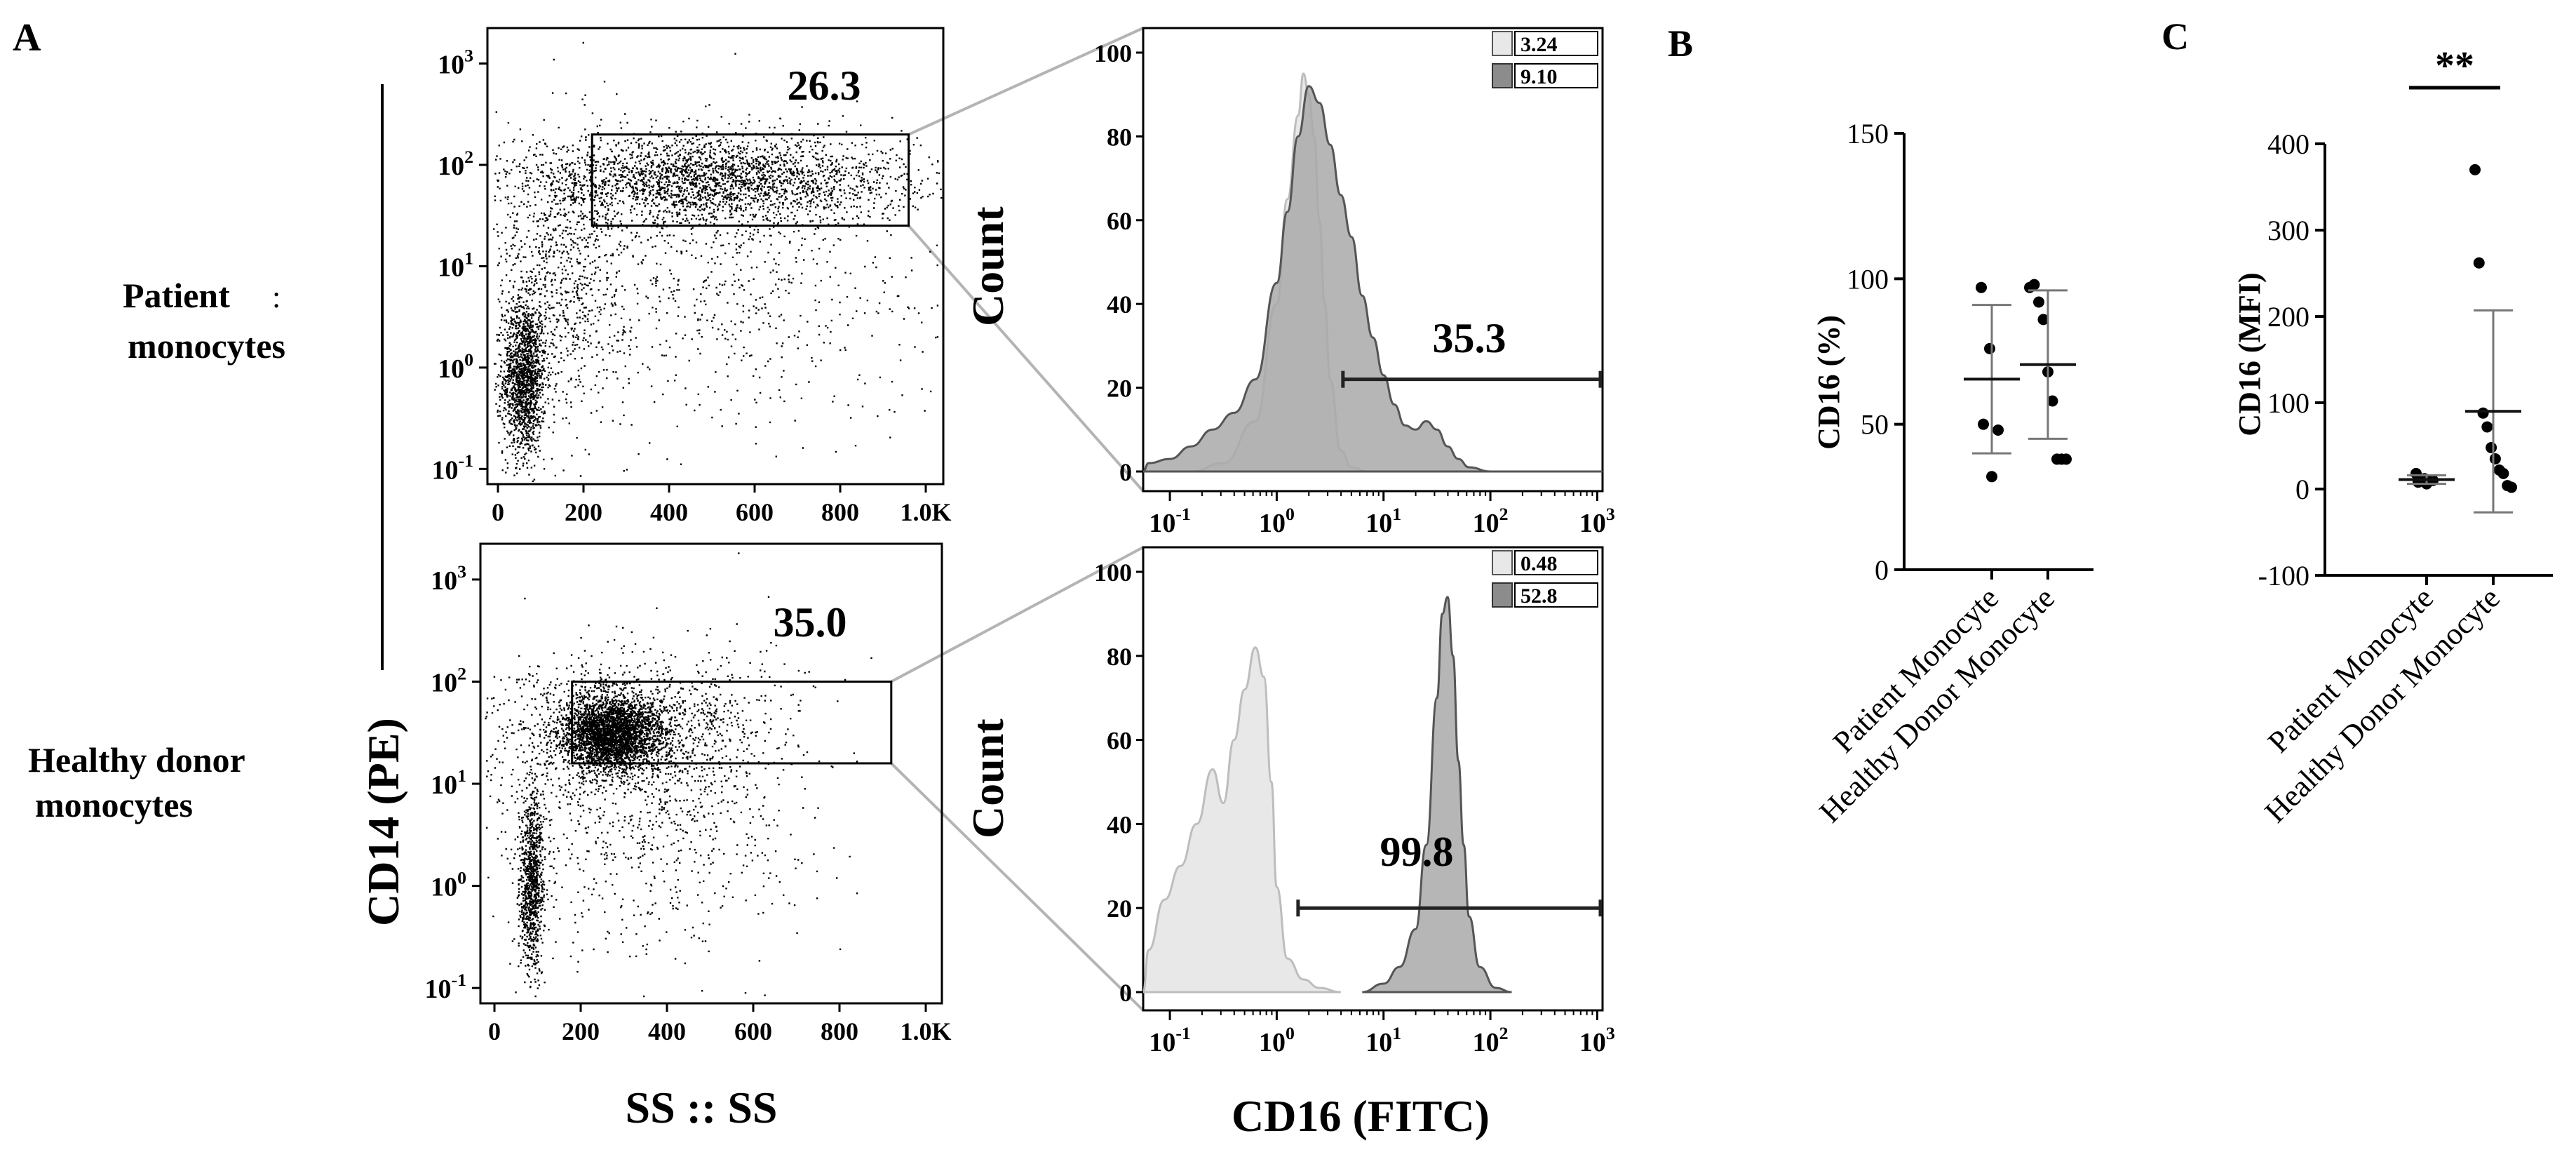  I want to click on dotplot-b-groups, so click(2020, 381).